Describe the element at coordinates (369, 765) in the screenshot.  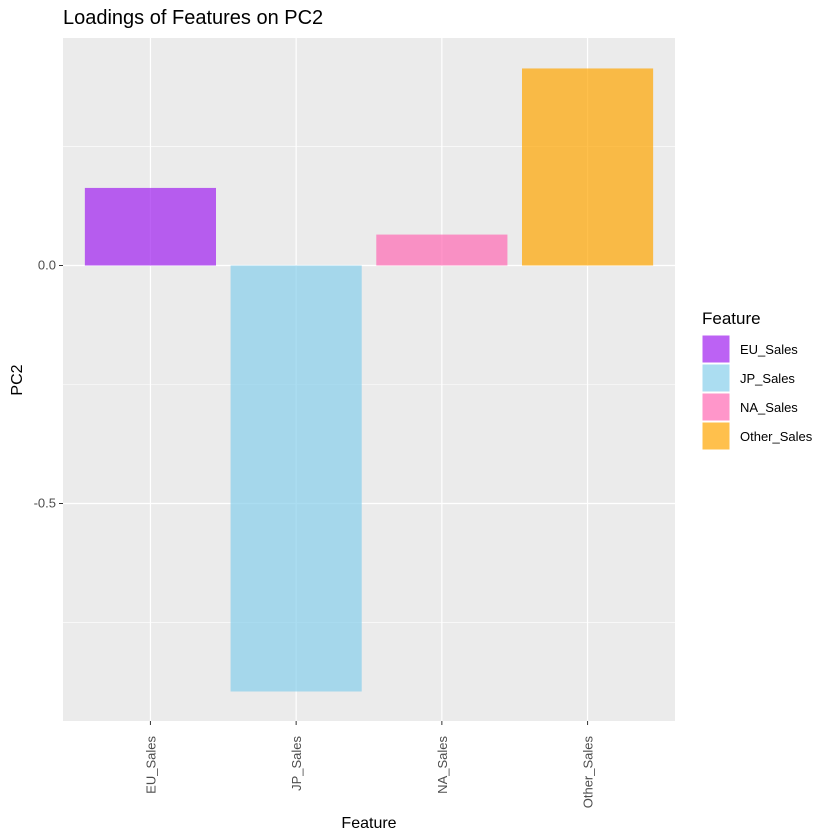
I see `x-axis-ticks: EU_Sales JP_Sales NA_Sales Other_Sales` at that location.